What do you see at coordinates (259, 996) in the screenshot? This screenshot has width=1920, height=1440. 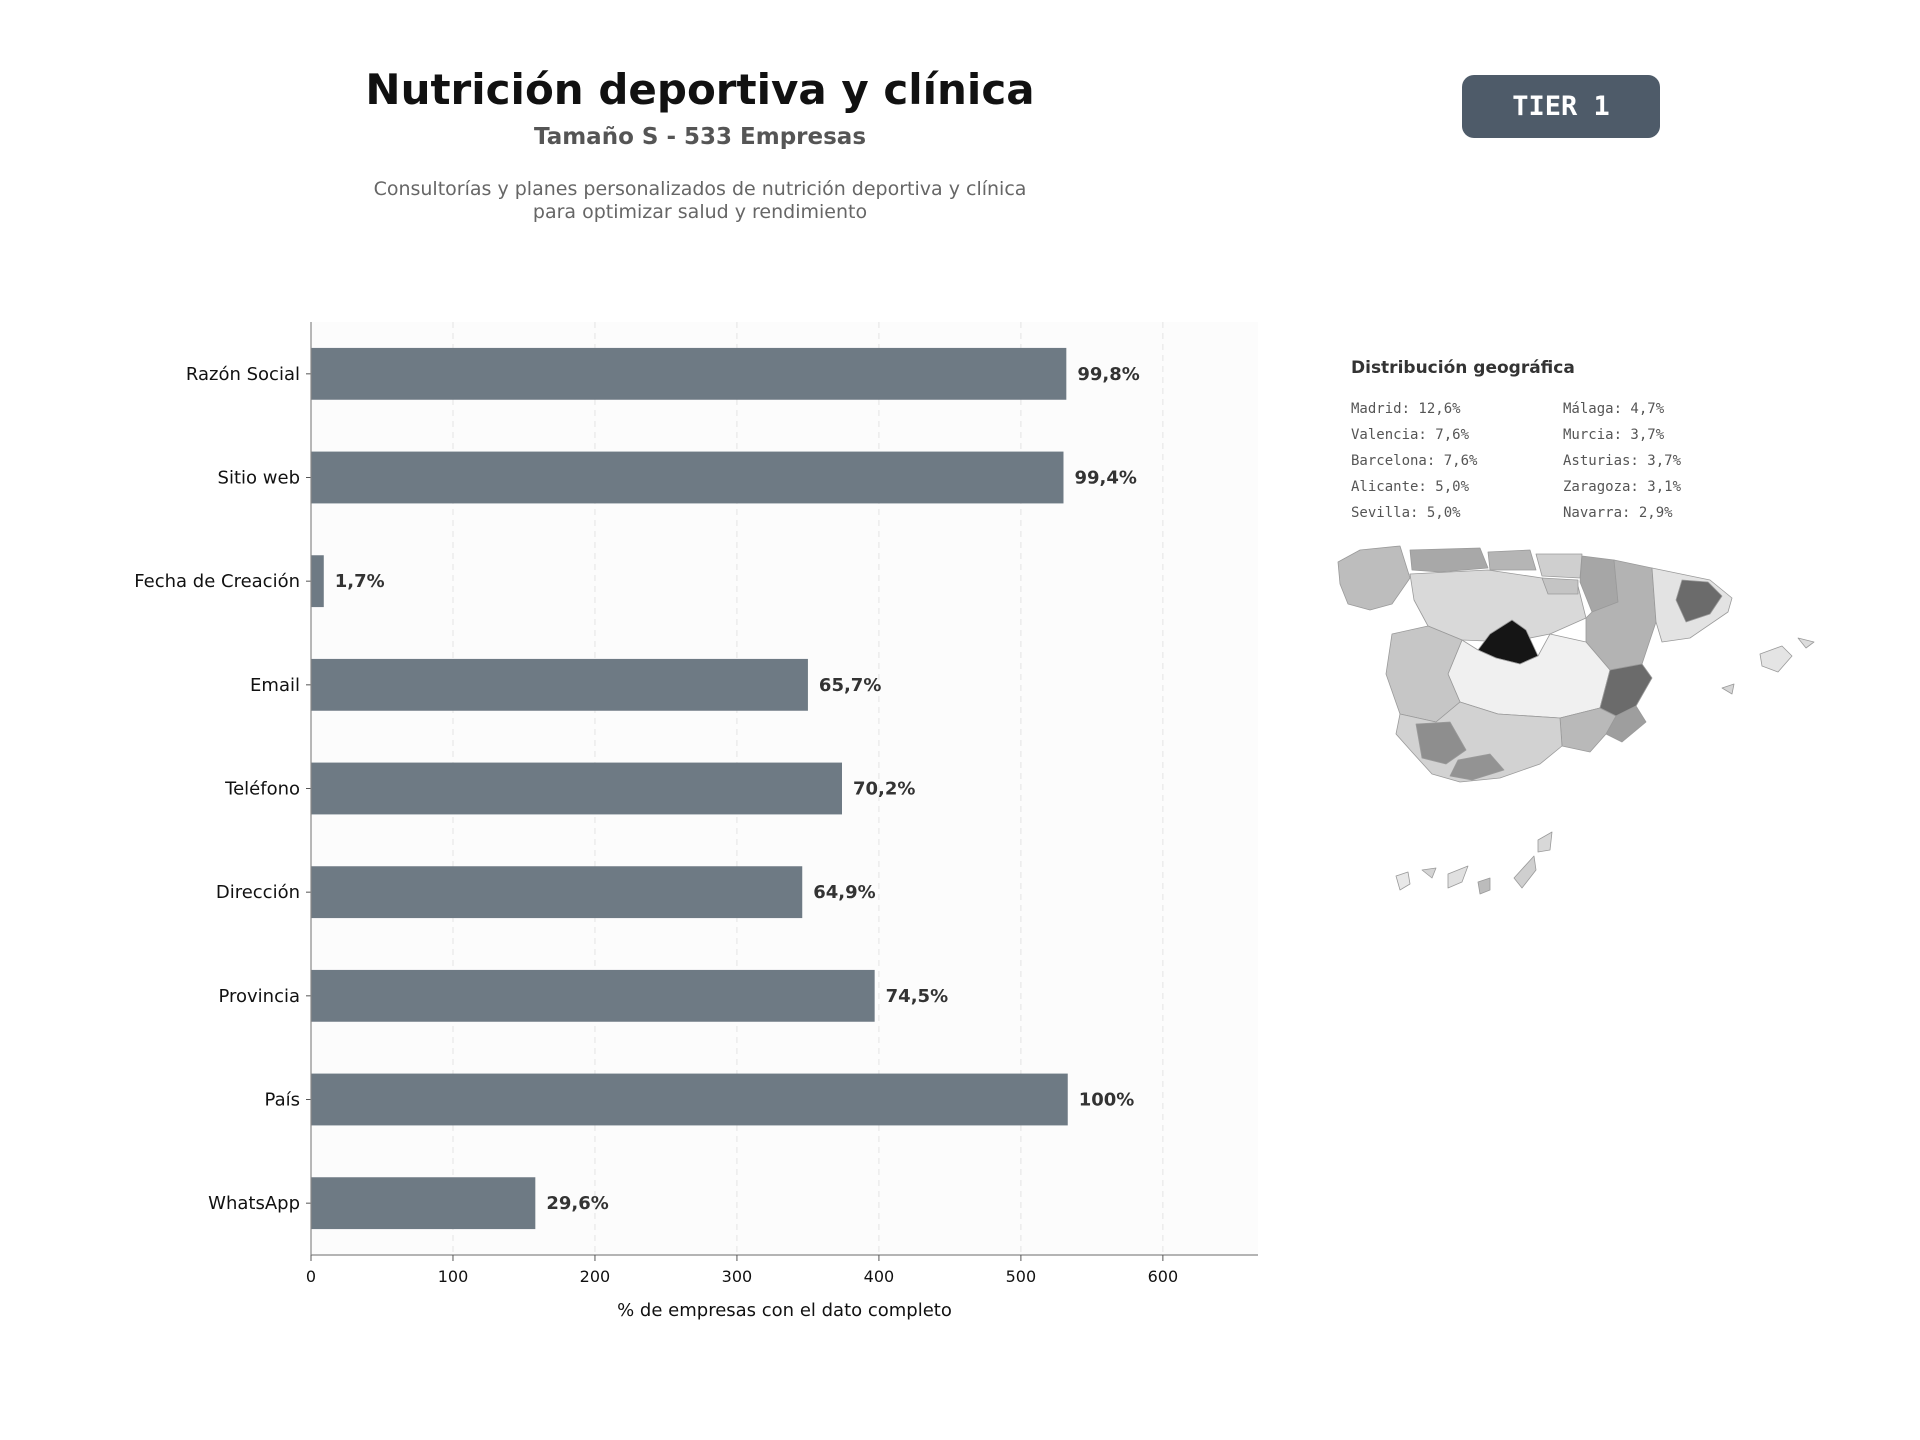 I see `y-tick-label: Provincia` at bounding box center [259, 996].